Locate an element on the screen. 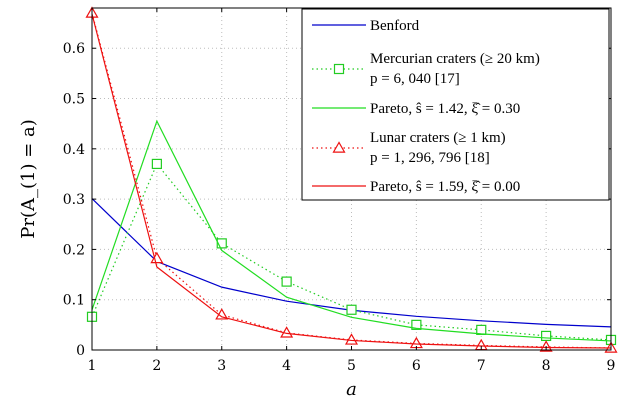  legend-label-line2: p = 6, 040 [17] is located at coordinates (415, 79).